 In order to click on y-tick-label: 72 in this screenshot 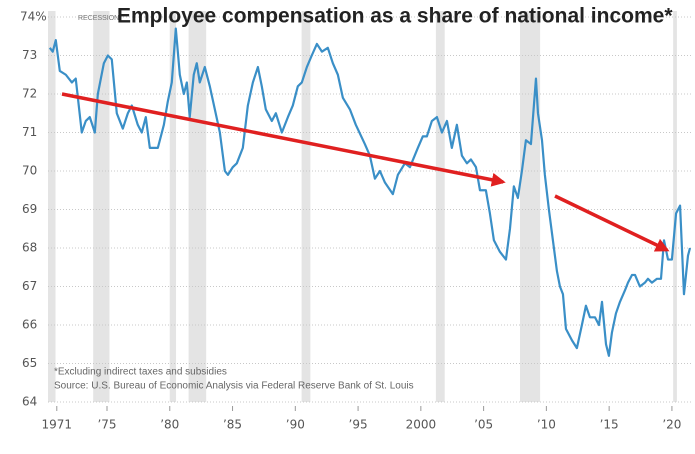, I will do `click(29, 94)`.